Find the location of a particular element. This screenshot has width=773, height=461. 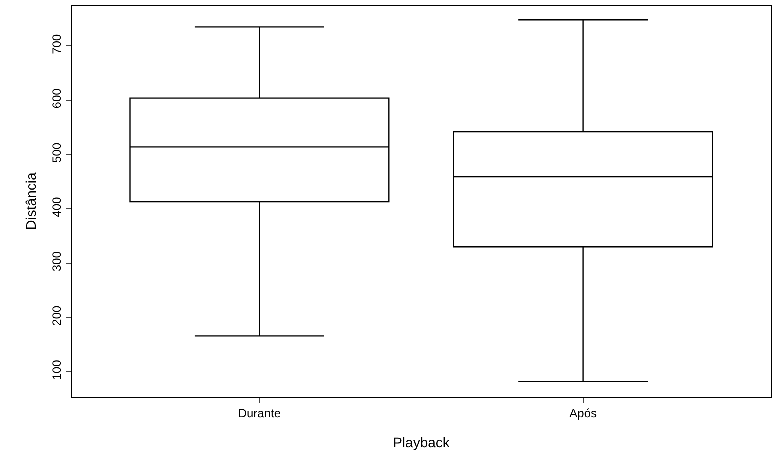

y-tick-label: 400 is located at coordinates (57, 207).